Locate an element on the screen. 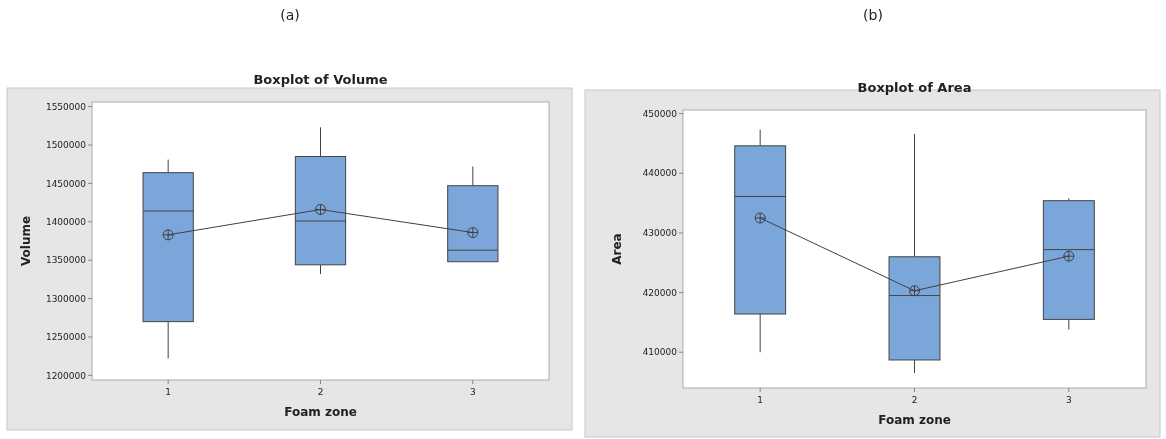 The image size is (1166, 439). chart-title: Boxplot of Volume is located at coordinates (320, 79).